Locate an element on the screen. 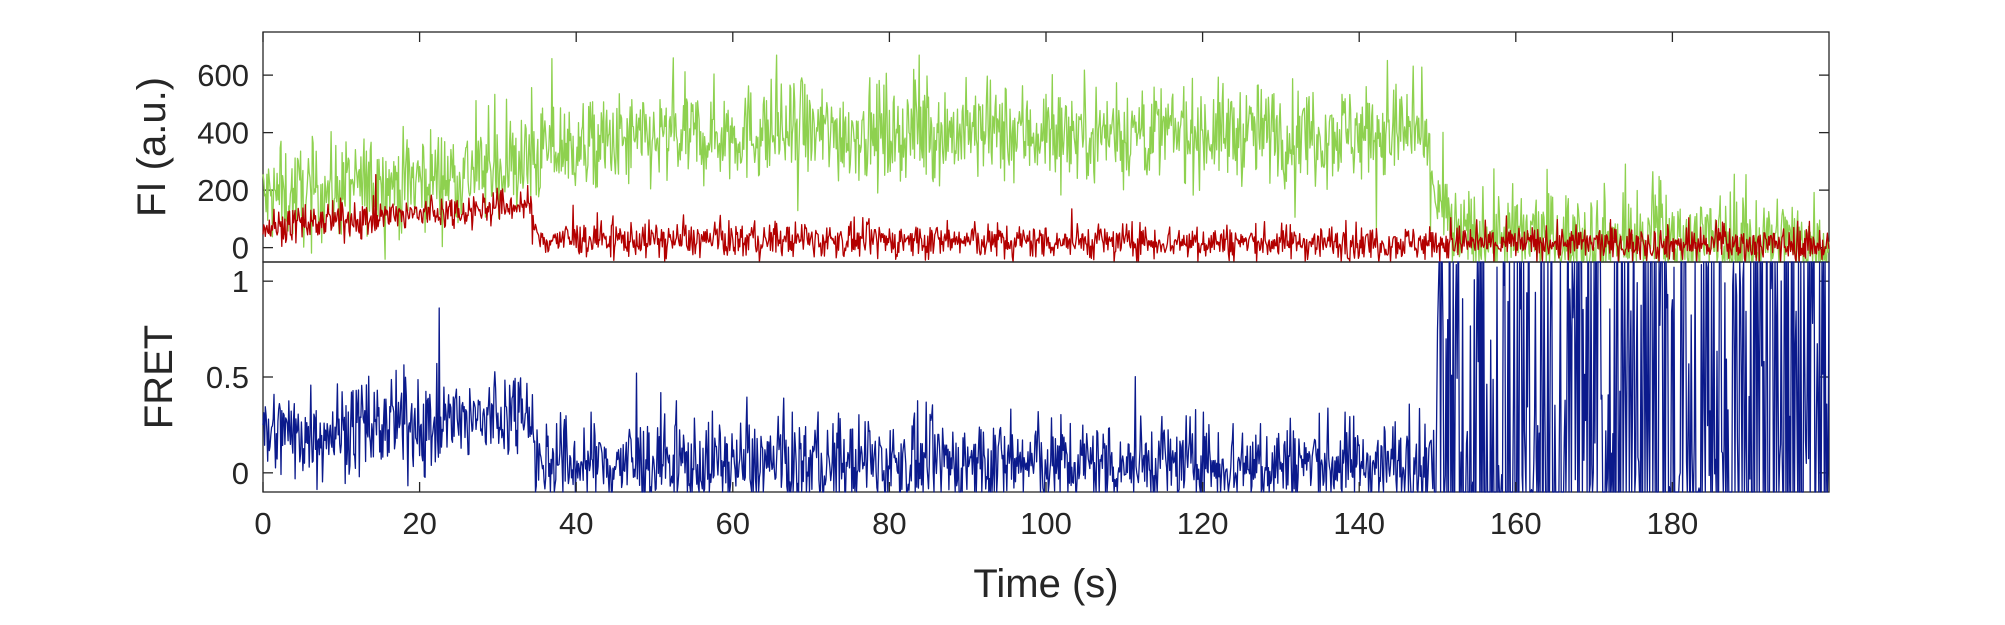 The image size is (2005, 625). y-tick-label: 400 is located at coordinates (223, 133).